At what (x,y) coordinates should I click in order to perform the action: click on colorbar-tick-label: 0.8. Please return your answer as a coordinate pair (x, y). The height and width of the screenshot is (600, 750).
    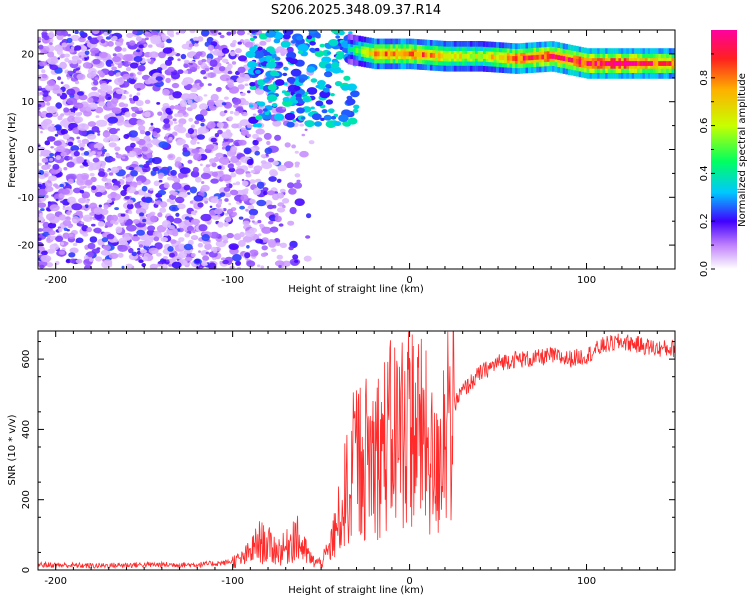
    Looking at the image, I should click on (704, 78).